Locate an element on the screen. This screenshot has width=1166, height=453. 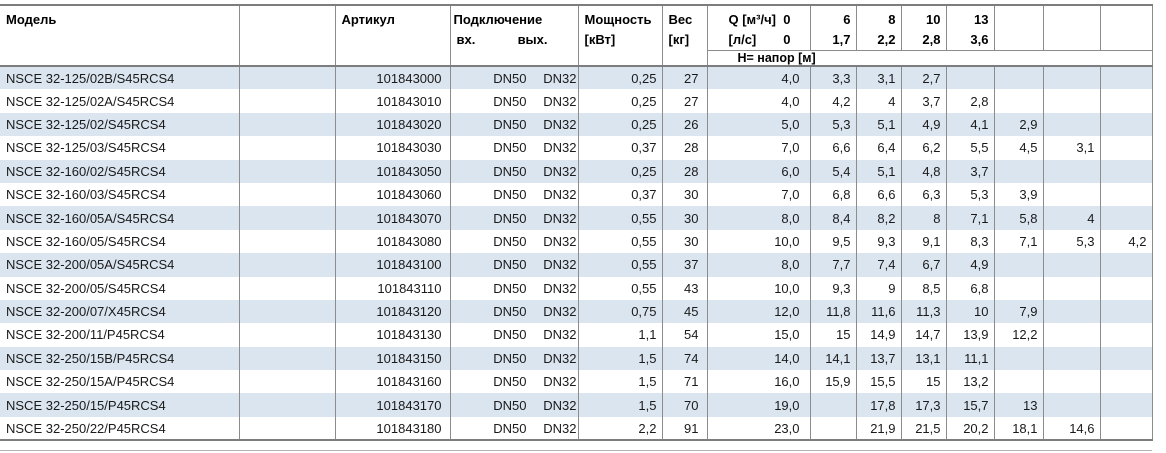
head-cell-10: 8 is located at coordinates (924, 218).